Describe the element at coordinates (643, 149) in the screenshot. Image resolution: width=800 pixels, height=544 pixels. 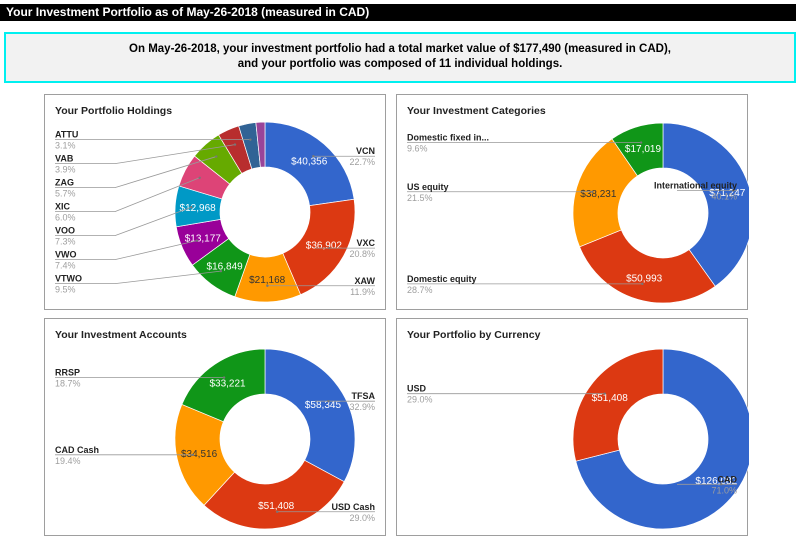
I see `slice-value-label: $17,019` at that location.